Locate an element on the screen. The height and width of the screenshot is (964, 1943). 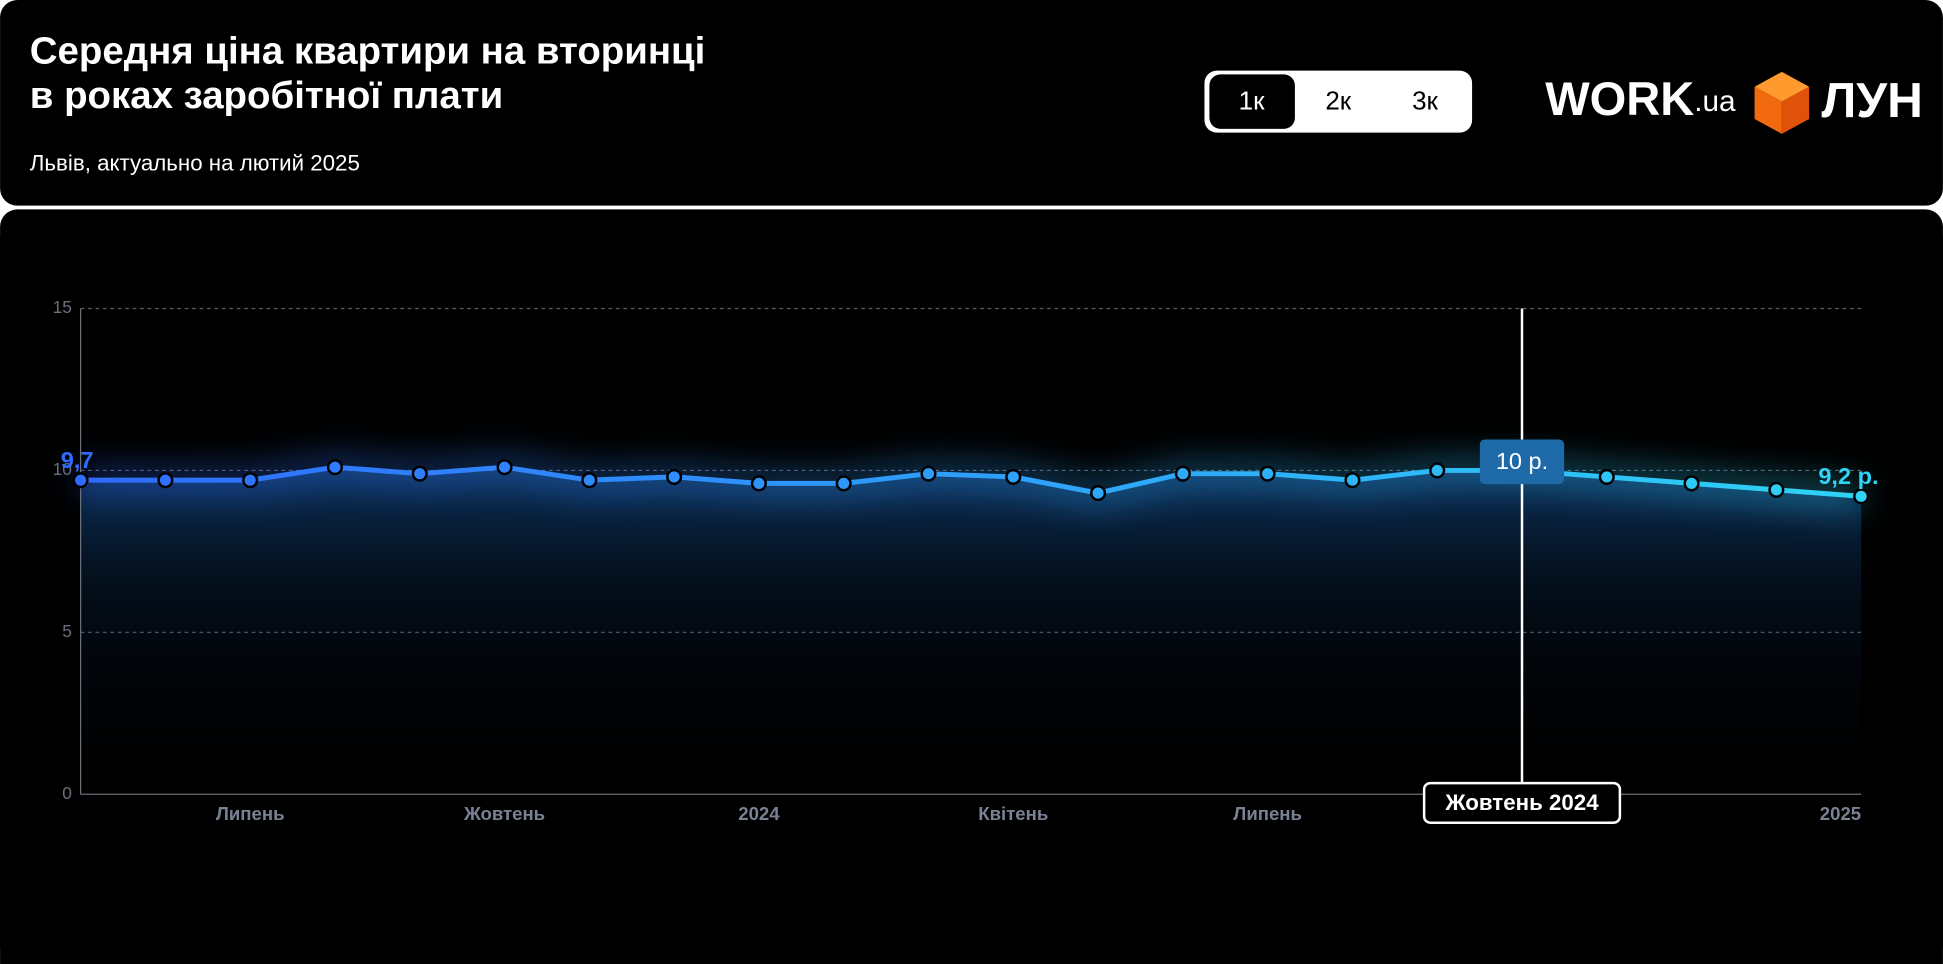
logo-text: .ua is located at coordinates (1715, 101).